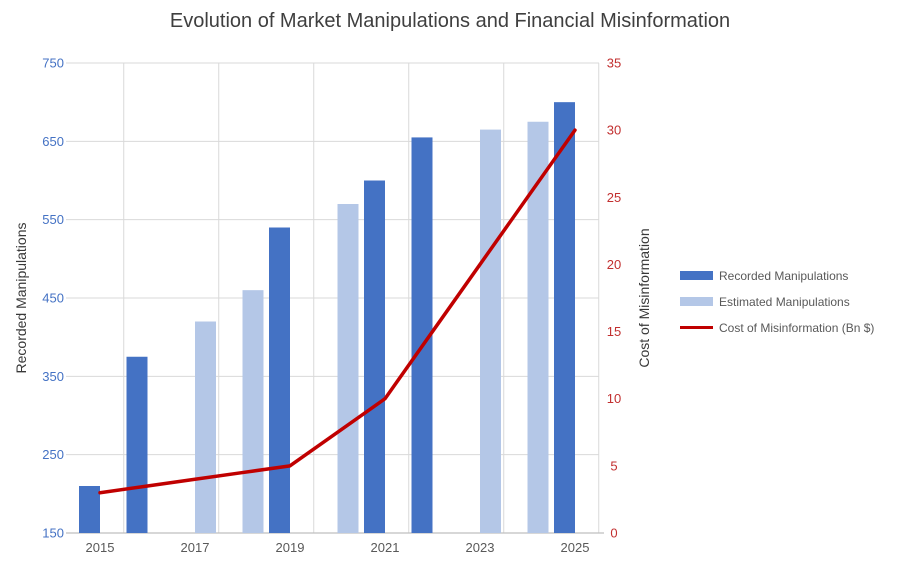 The height and width of the screenshot is (564, 900). I want to click on x-axis-tick: 2017, so click(195, 547).